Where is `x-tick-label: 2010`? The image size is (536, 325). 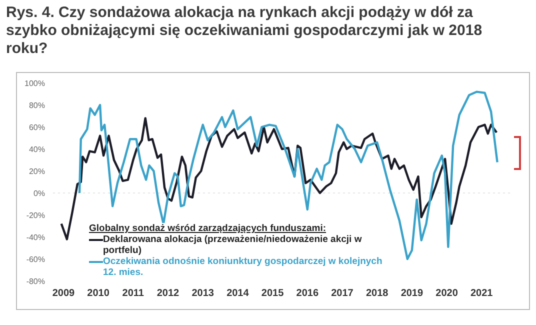
x-tick-label: 2010 is located at coordinates (98, 294).